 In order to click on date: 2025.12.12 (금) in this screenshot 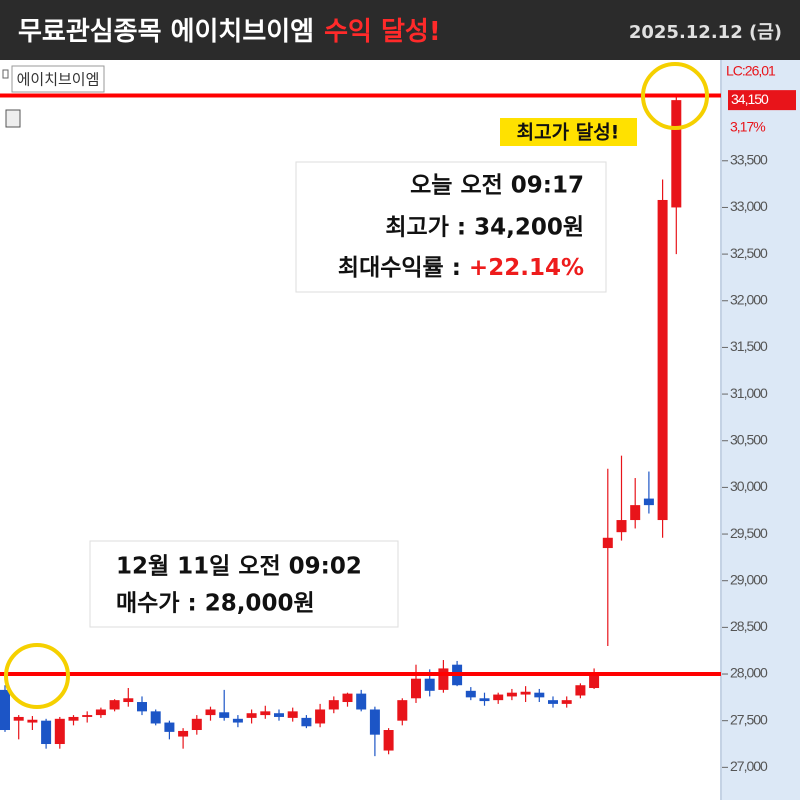, I will do `click(705, 32)`.